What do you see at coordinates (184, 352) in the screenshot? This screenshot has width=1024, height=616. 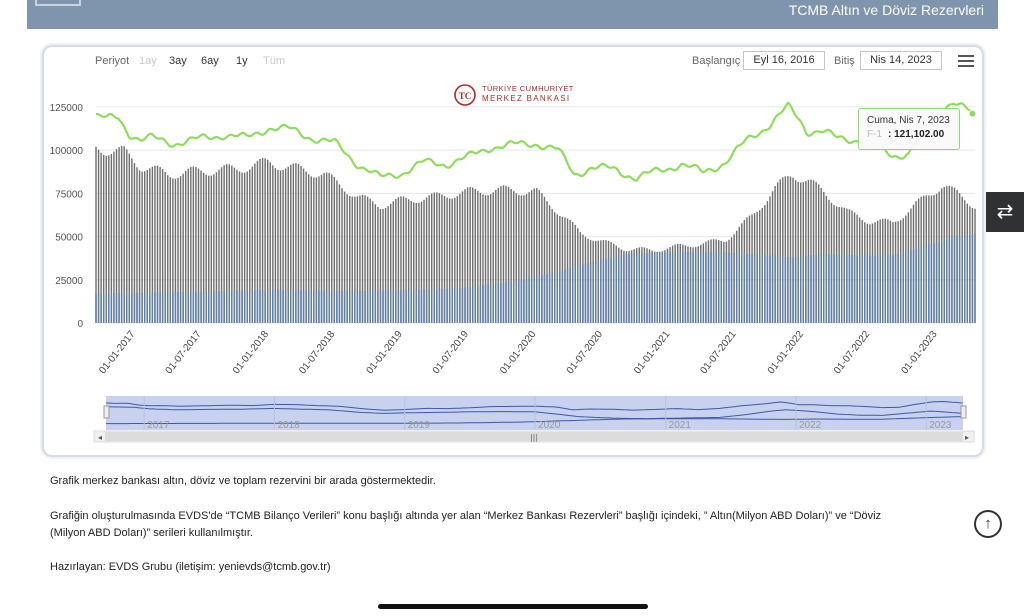 I see `x-tick-label: 01-07-2017` at bounding box center [184, 352].